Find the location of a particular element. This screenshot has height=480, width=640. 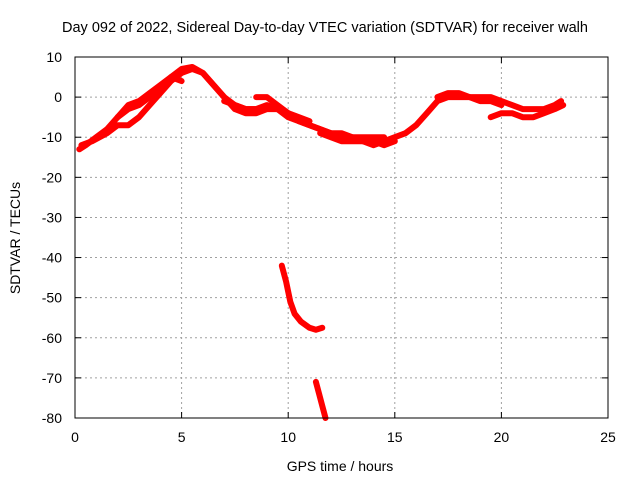

y-tick-label: -80 is located at coordinates (52, 418).